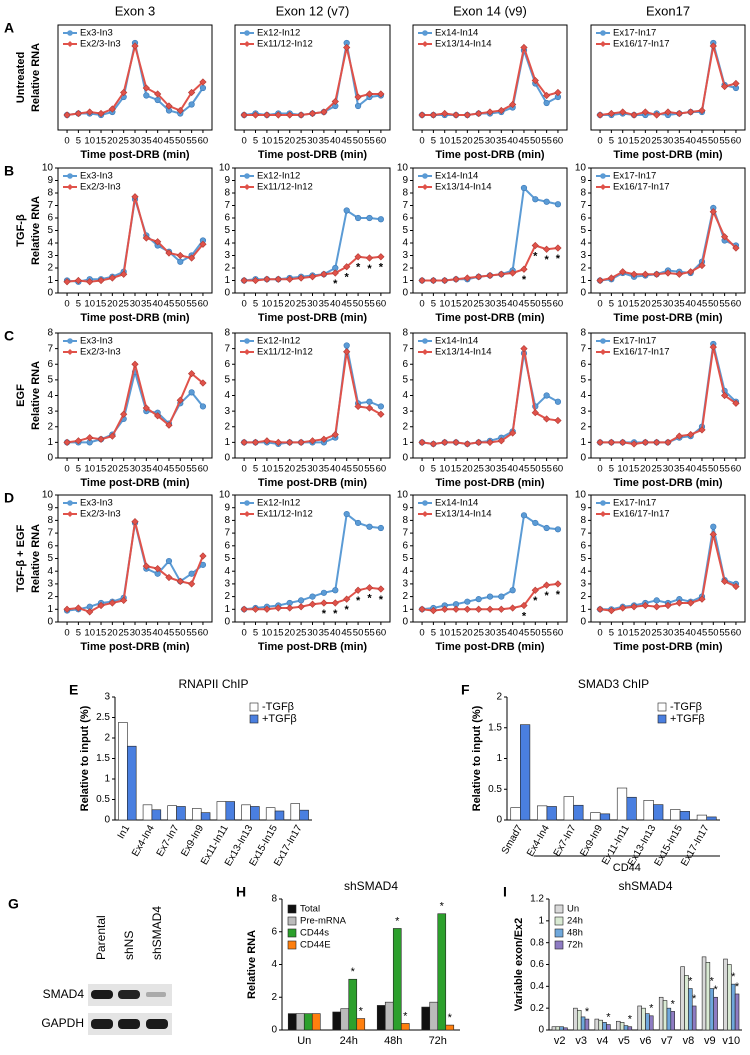 This screenshot has height=1055, width=750. I want to click on x-tick-label: 20, so click(112, 304).